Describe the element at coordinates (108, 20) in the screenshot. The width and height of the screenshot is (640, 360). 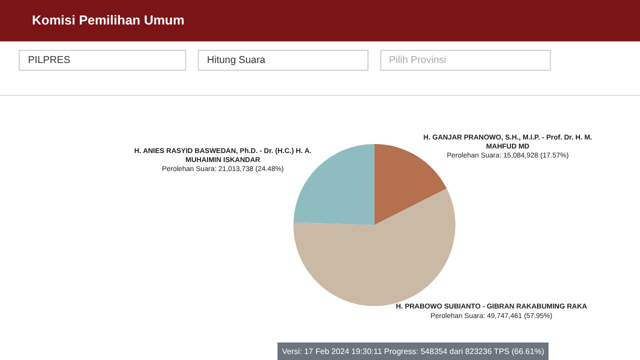
I see `chart-title: Komisi Pemilihan Umum` at that location.